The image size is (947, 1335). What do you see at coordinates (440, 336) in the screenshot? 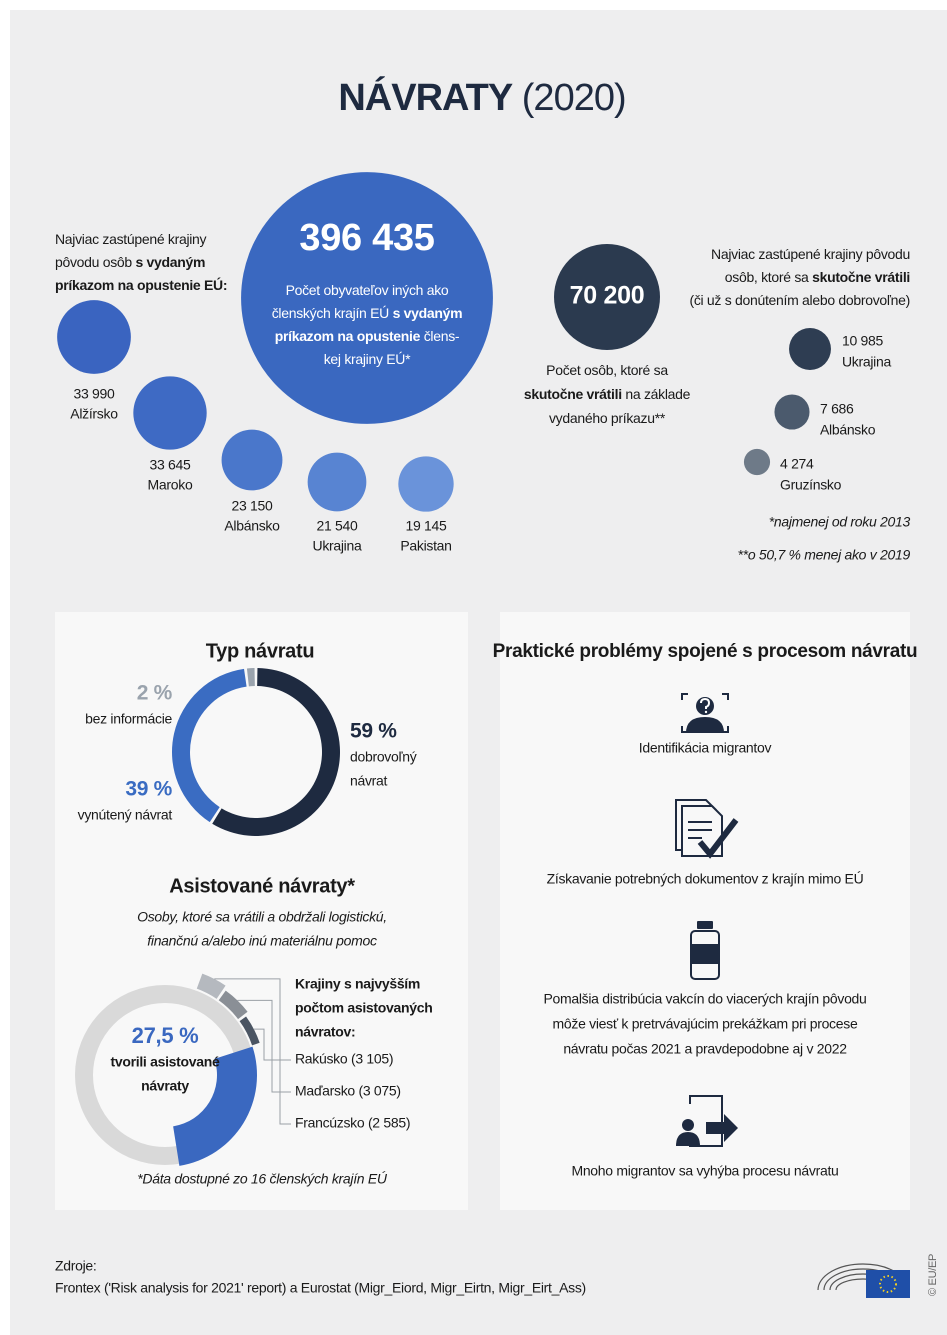
I see `text-segment: člens-` at bounding box center [440, 336].